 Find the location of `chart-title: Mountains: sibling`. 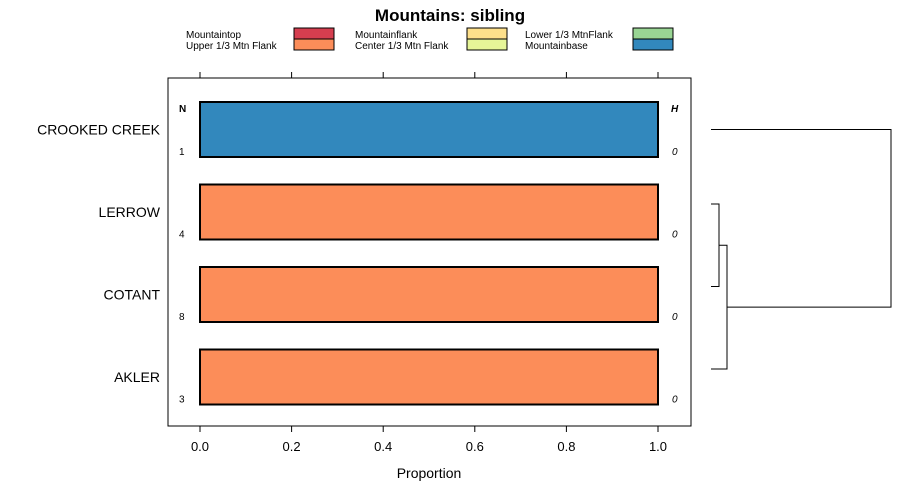

chart-title: Mountains: sibling is located at coordinates (450, 15).